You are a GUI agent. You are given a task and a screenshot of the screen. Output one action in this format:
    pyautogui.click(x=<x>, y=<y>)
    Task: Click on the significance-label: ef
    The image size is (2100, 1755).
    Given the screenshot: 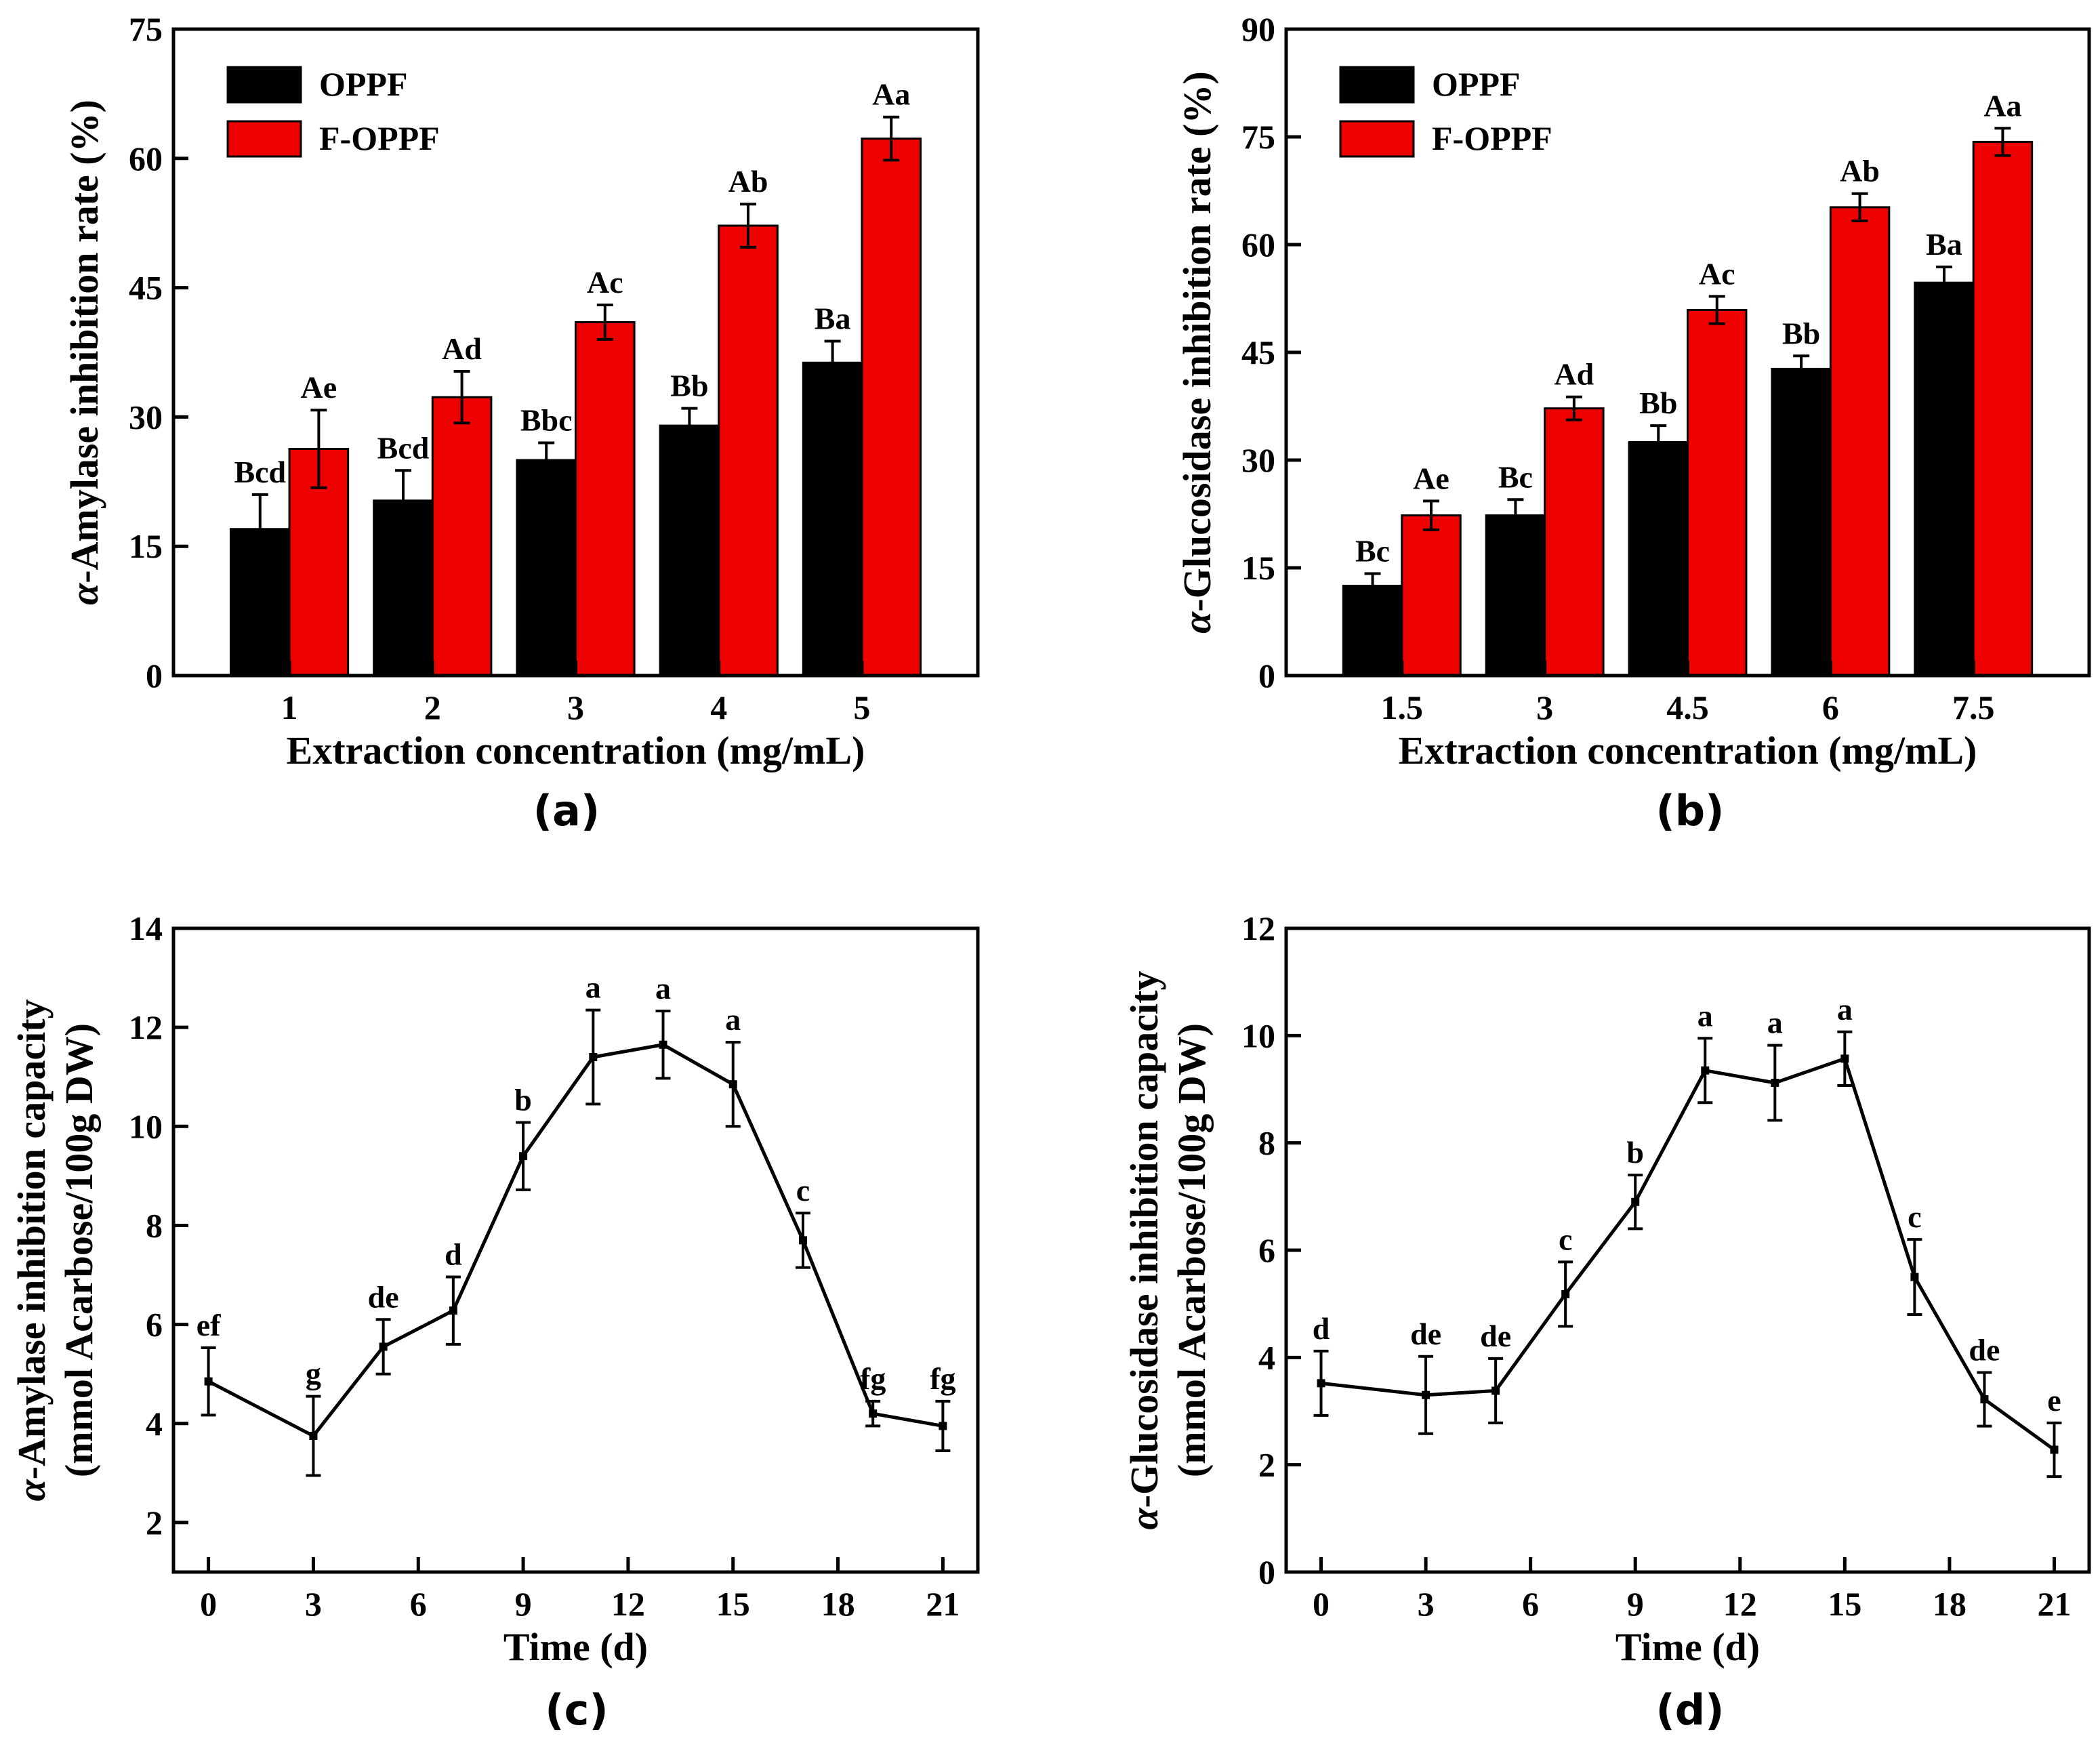 What is the action you would take?
    pyautogui.click(x=209, y=1325)
    